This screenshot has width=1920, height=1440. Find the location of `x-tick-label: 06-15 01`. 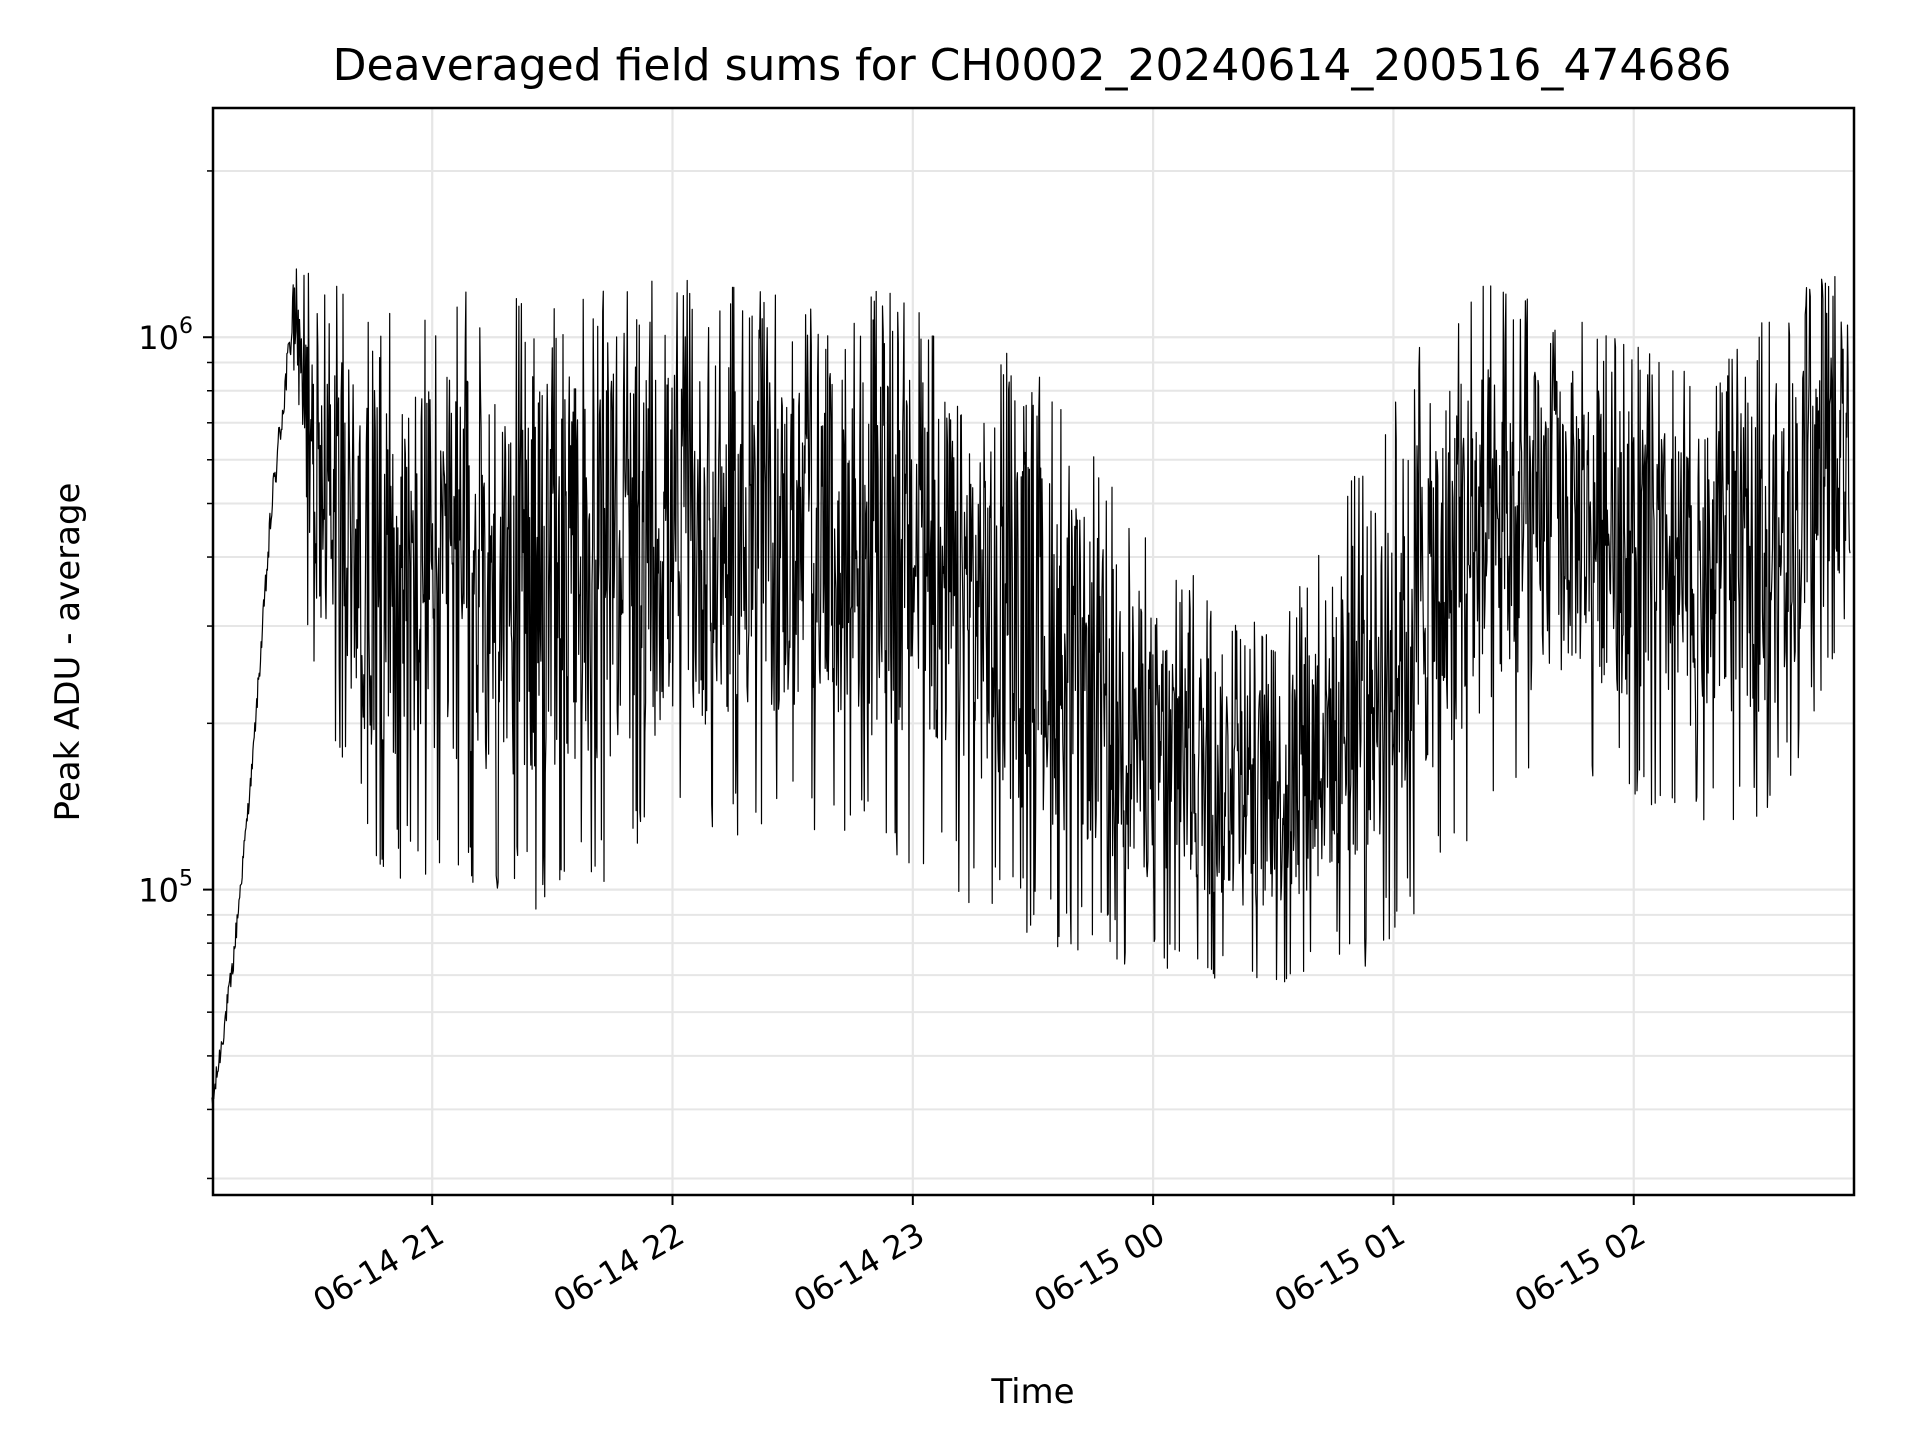

x-tick-label: 06-15 01 is located at coordinates (1340, 1267).